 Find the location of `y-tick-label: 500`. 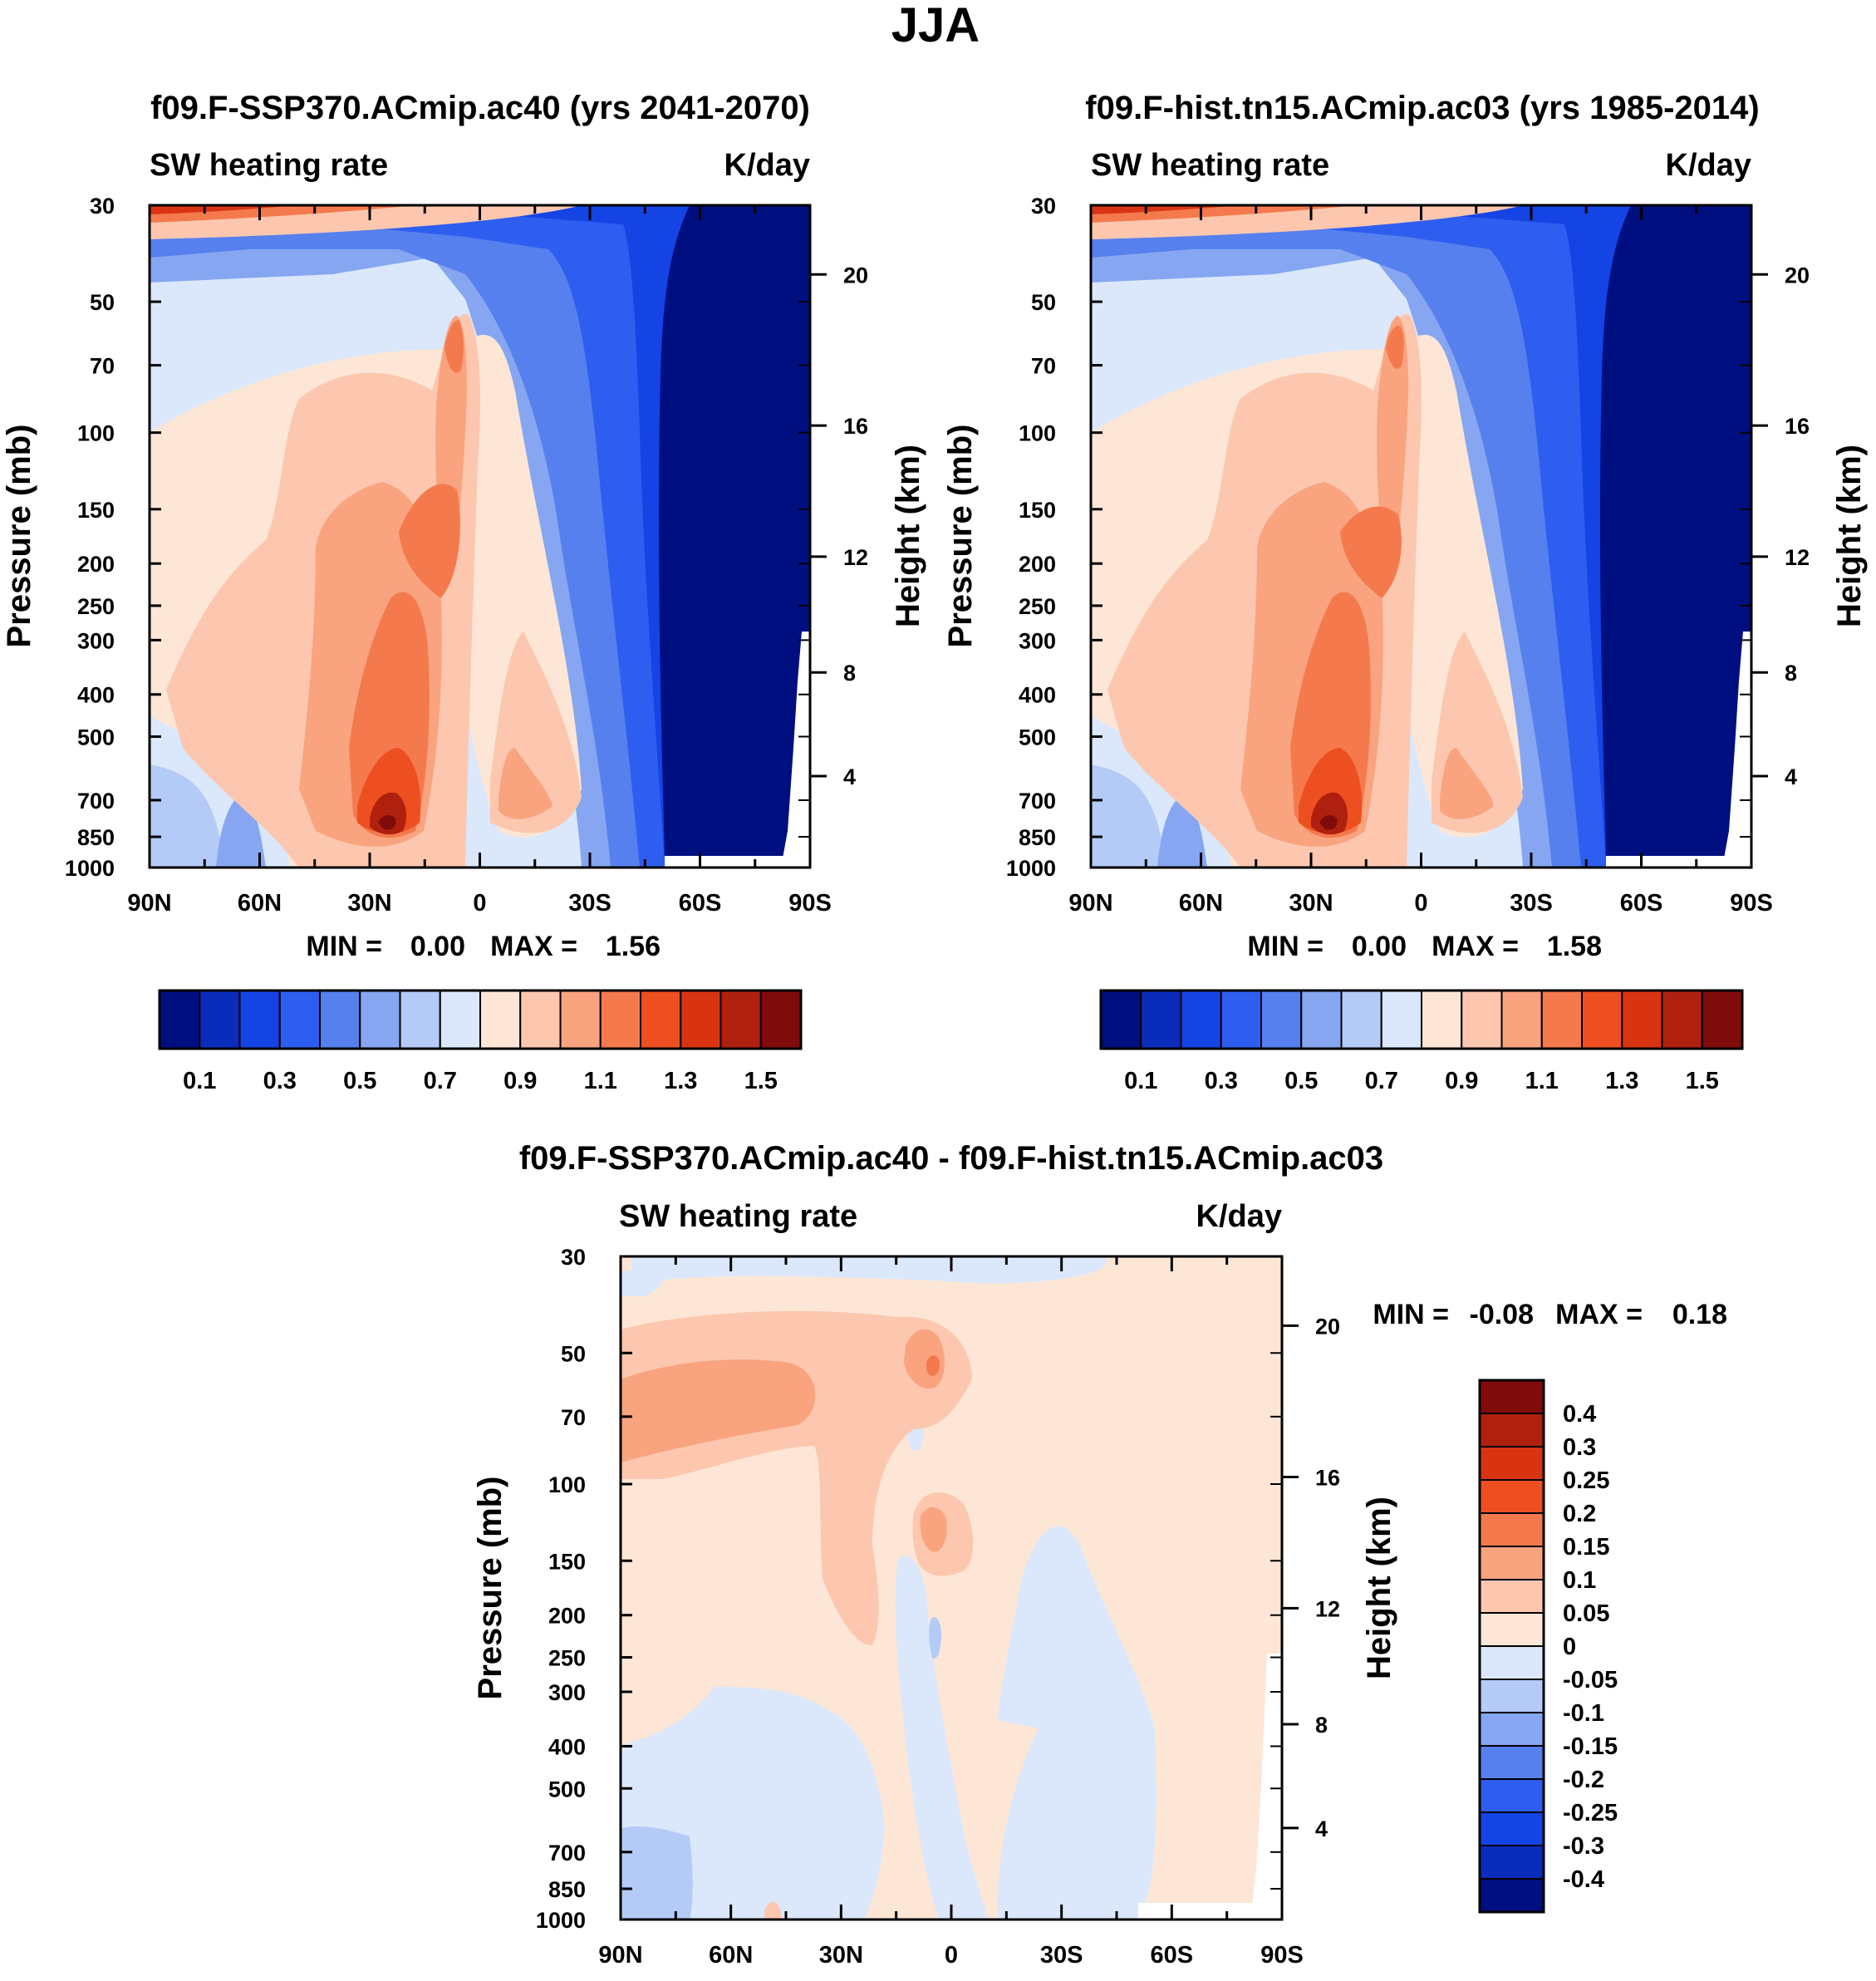

y-tick-label: 500 is located at coordinates (567, 1789).